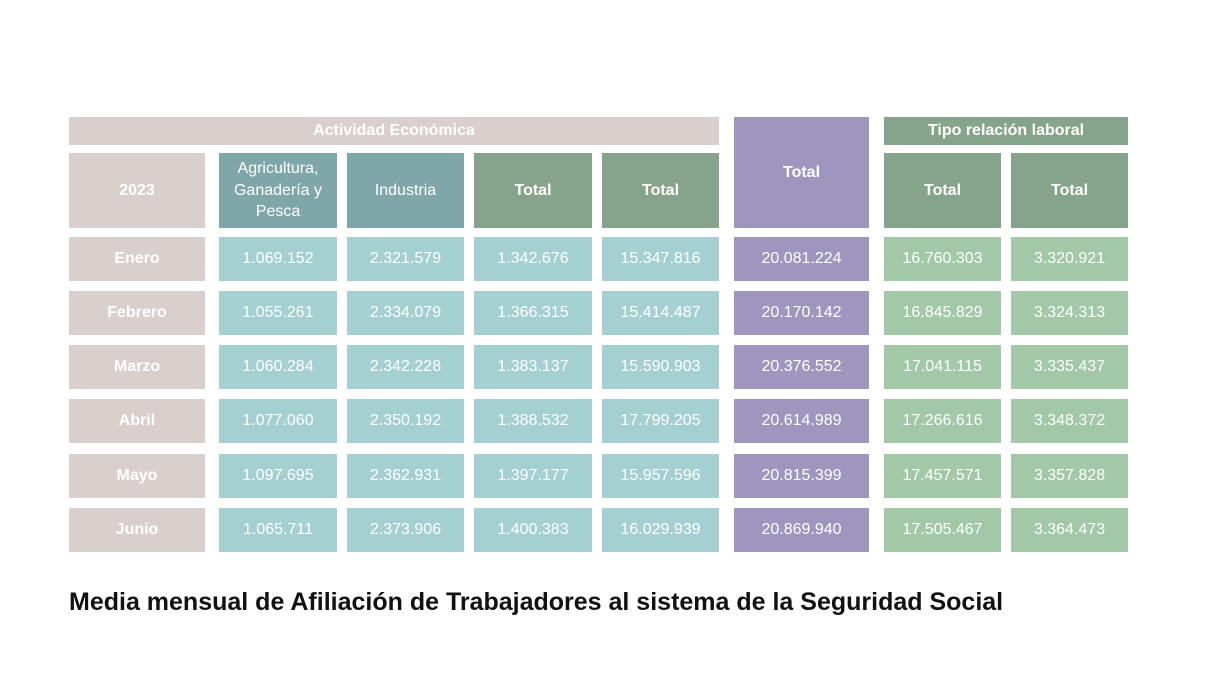  What do you see at coordinates (1069, 367) in the screenshot?
I see `data-cell: 3.335.437` at bounding box center [1069, 367].